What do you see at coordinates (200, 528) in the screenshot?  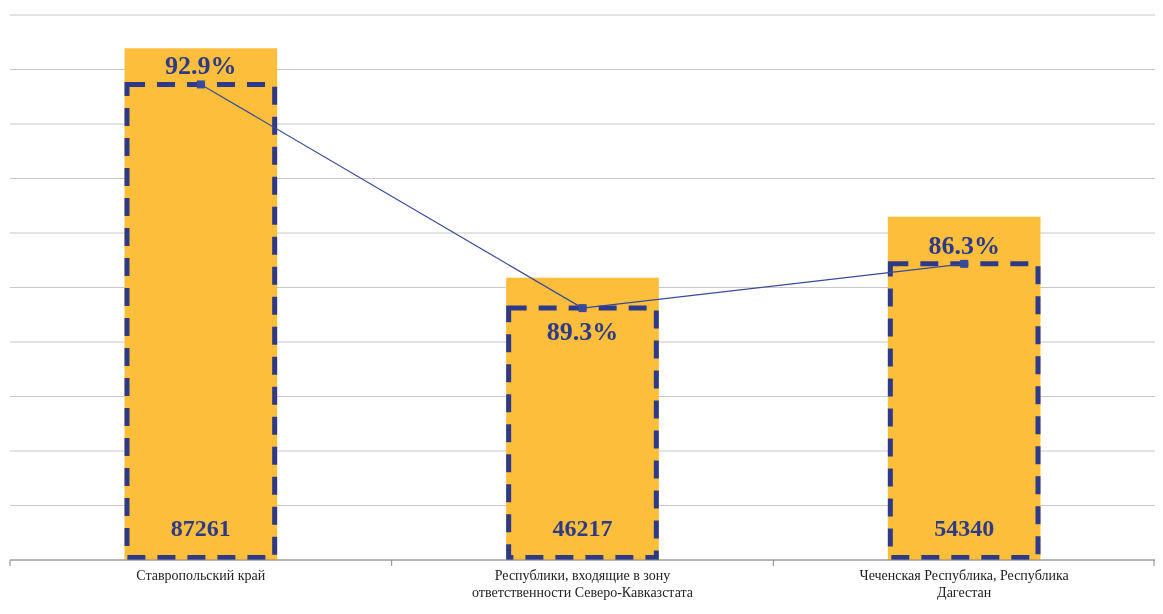 I see `data-label: 87261` at bounding box center [200, 528].